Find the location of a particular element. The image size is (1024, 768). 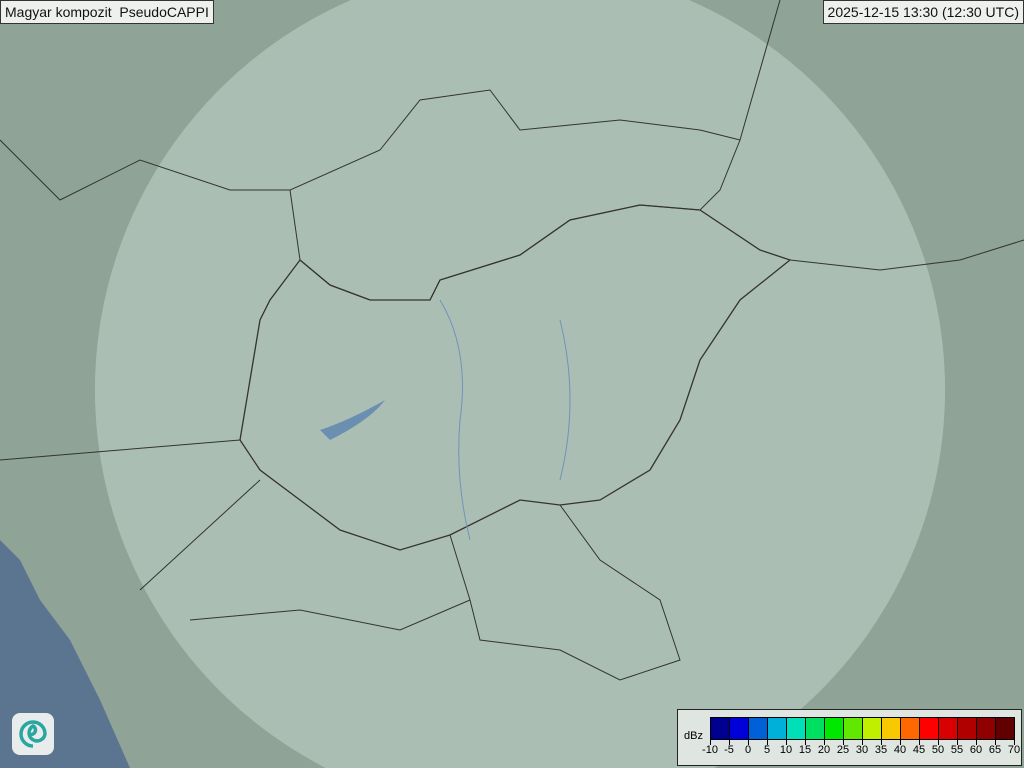

legend-tick-label: 5 is located at coordinates (767, 750).